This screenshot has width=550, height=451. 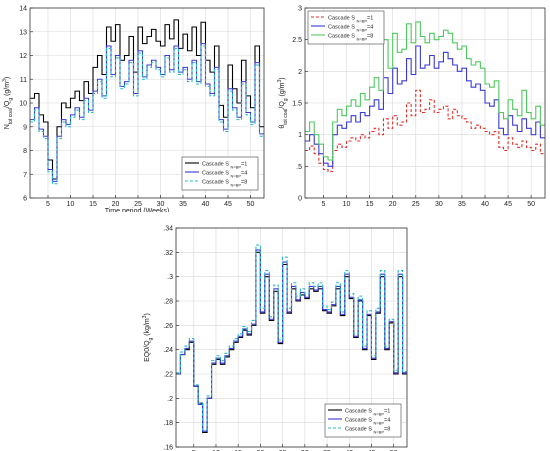 I want to click on y-tick-label: 8, so click(x=25, y=151).